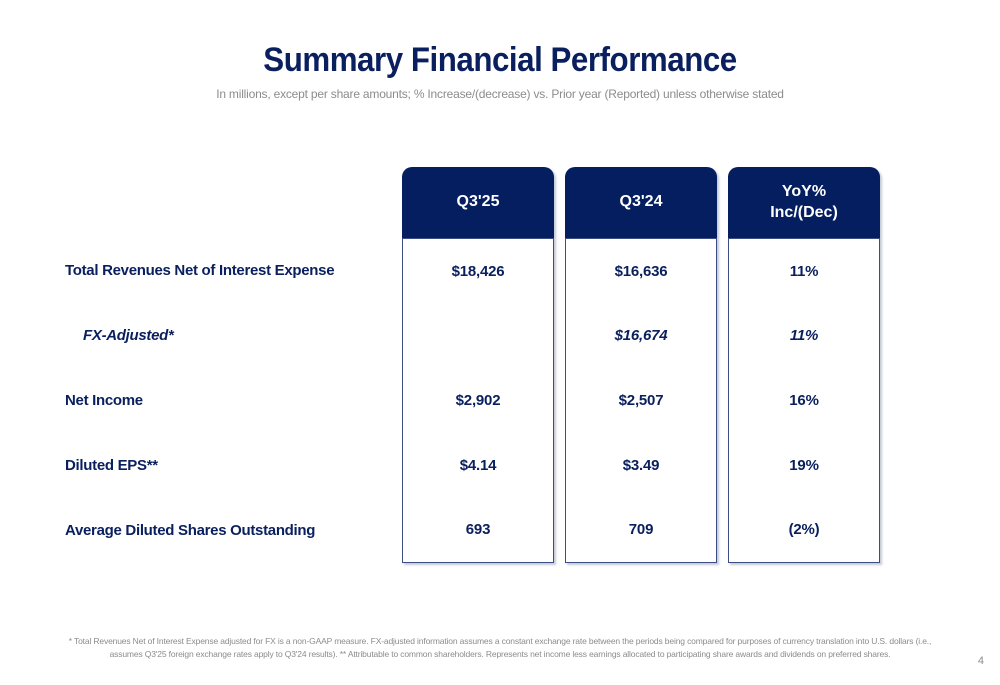 The image size is (1000, 685). I want to click on column-yoy: YoY% Inc/(Dec) 11% 11% 16% 19% (2%), so click(804, 365).